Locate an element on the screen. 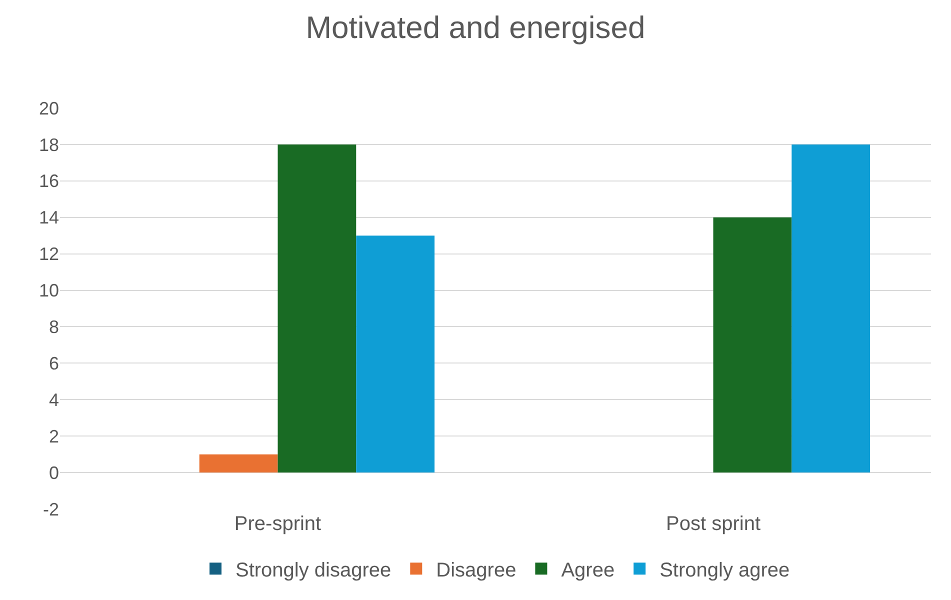  y-tick-label: 16 is located at coordinates (48, 181).